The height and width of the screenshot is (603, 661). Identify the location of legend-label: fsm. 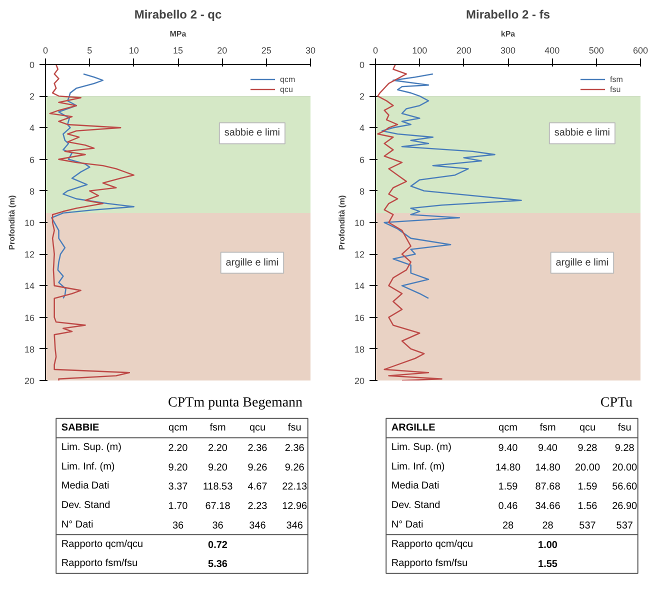
(617, 79).